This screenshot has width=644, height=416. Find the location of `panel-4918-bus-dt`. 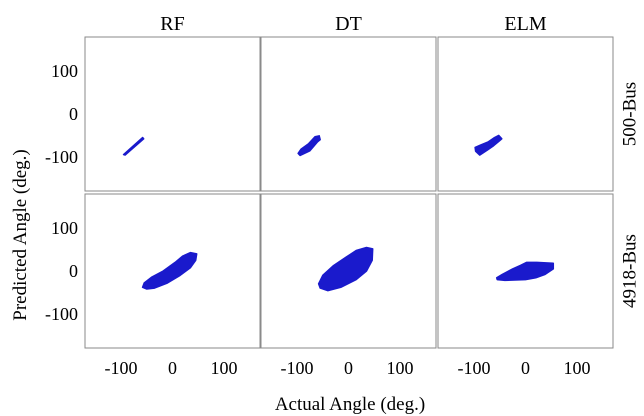

panel-4918-bus-dt is located at coordinates (348, 271).